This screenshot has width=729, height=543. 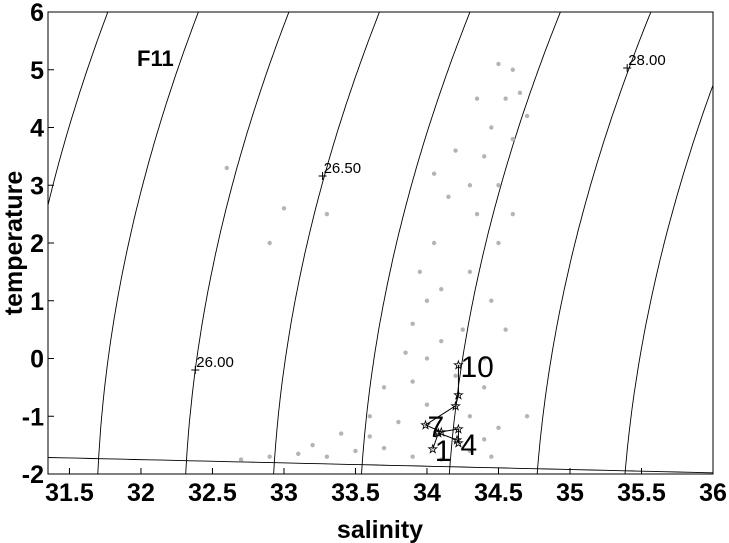 What do you see at coordinates (33, 417) in the screenshot?
I see `y-tick-label: -1` at bounding box center [33, 417].